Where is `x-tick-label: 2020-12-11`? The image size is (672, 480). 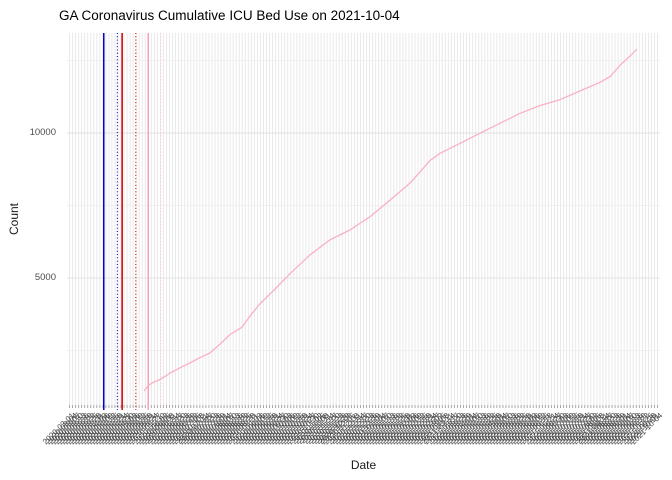 x-tick-label: 2020-12-11 is located at coordinates (346, 428).